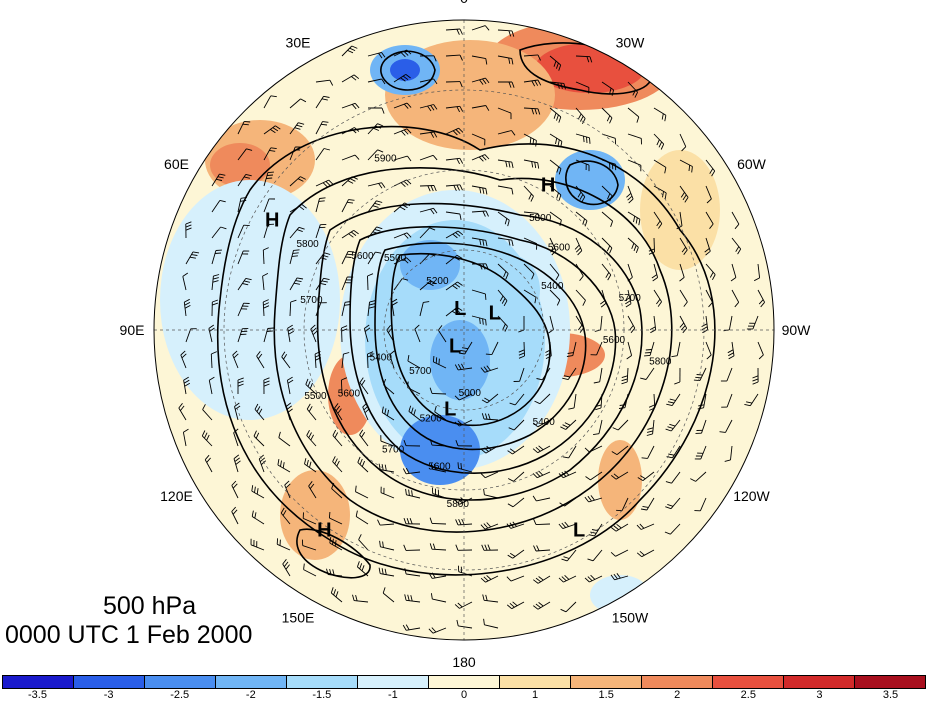  I want to click on colorbar-tick-label: -2.5, so click(180, 695).